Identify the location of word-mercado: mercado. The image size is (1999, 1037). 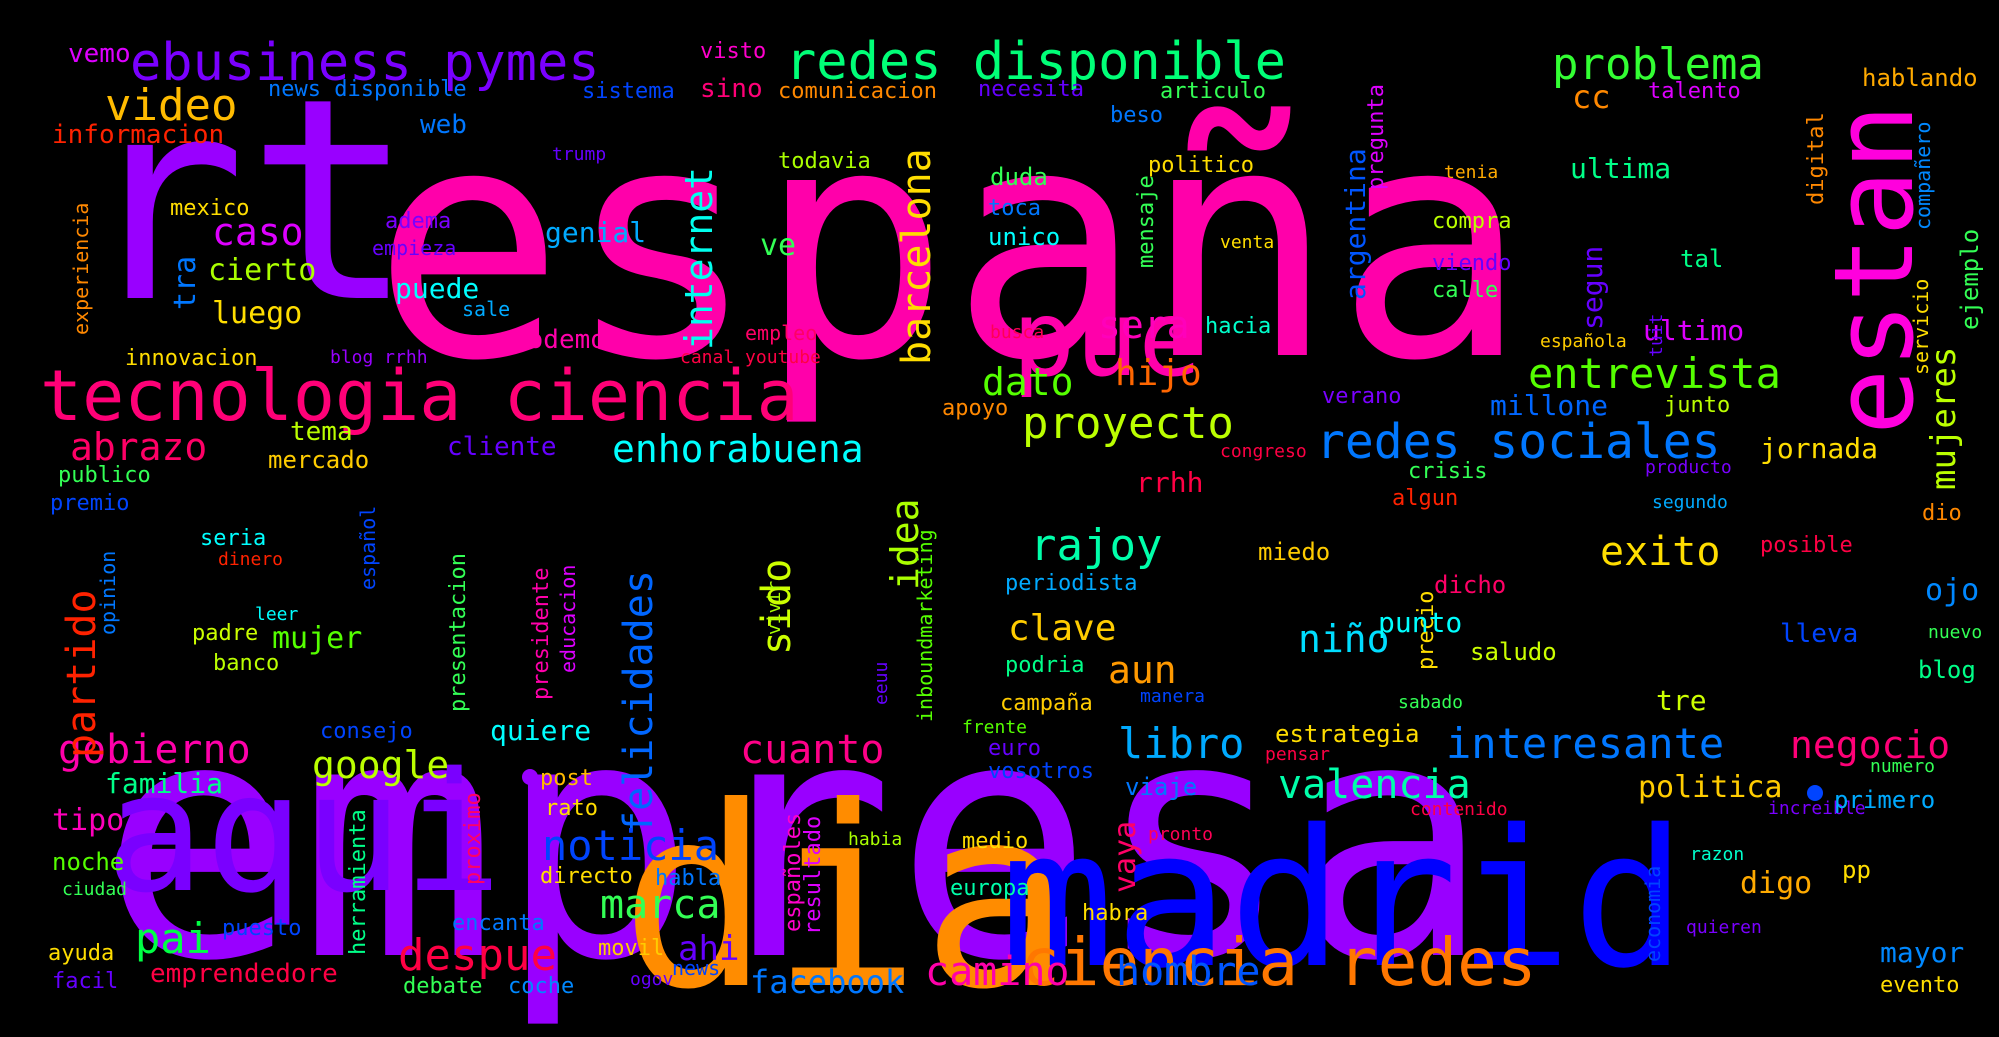
(318, 460).